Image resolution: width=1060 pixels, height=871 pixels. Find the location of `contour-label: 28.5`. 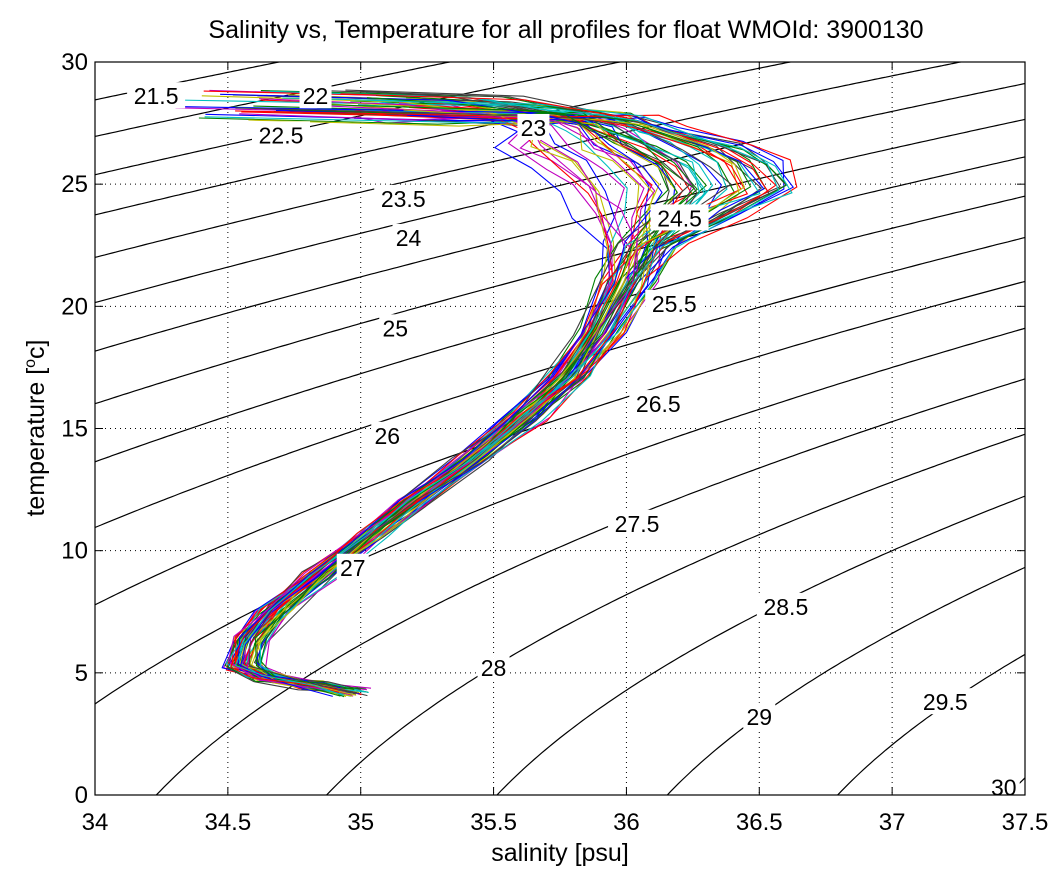

contour-label: 28.5 is located at coordinates (785, 607).